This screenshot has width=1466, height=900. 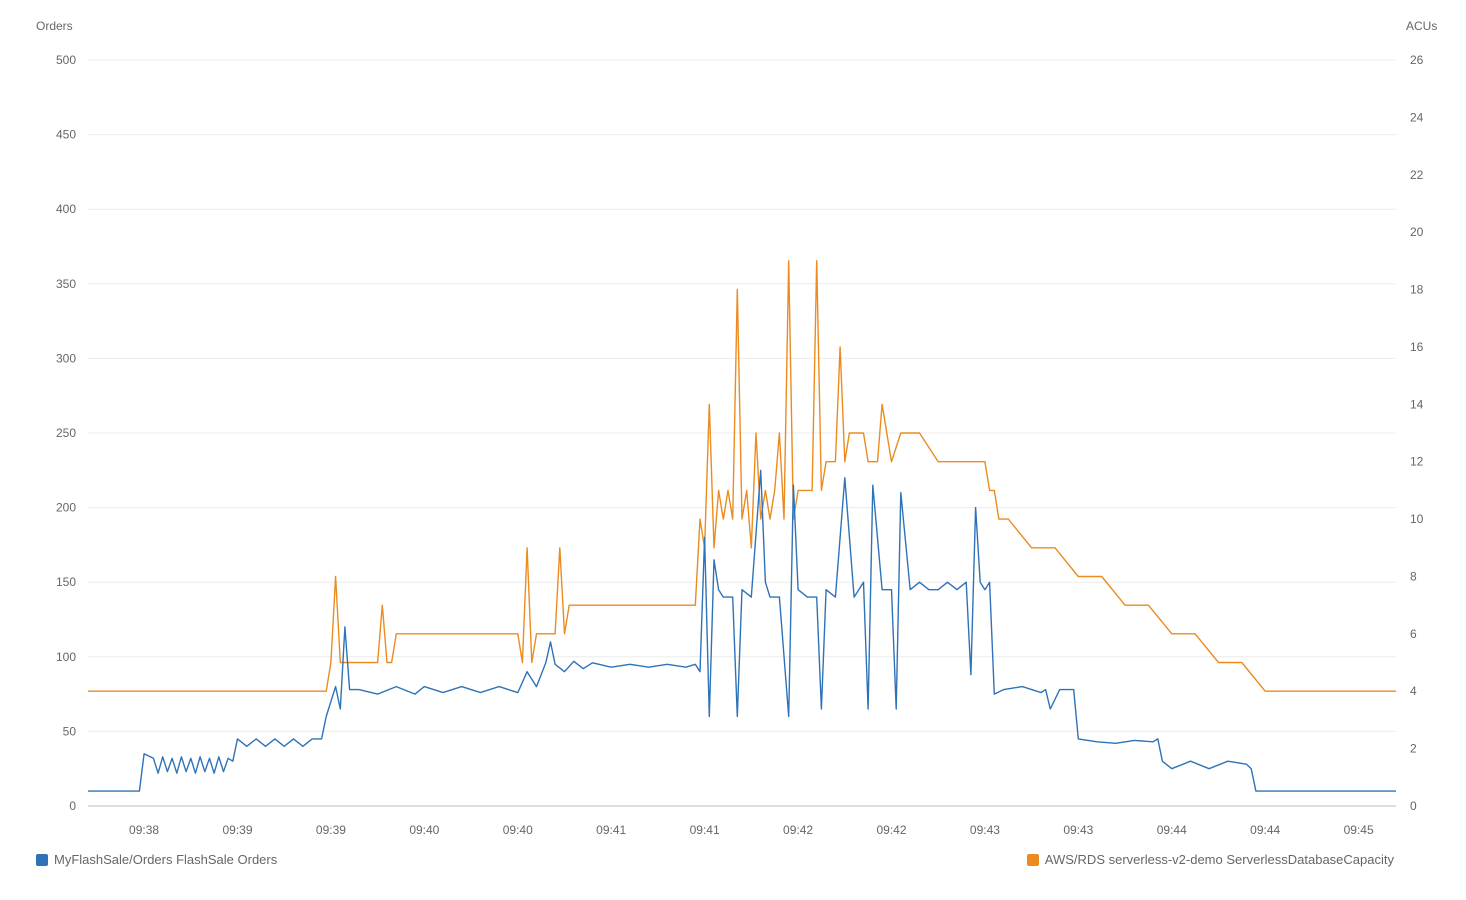 I want to click on left-tick-label: 150, so click(x=66, y=582).